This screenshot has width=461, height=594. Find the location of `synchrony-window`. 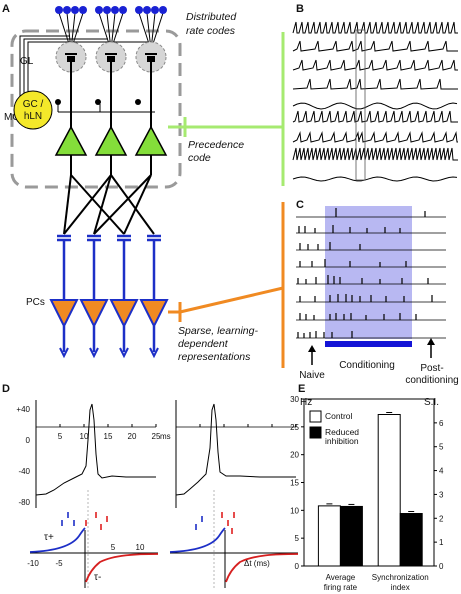

synchrony-window is located at coordinates (360, 105).